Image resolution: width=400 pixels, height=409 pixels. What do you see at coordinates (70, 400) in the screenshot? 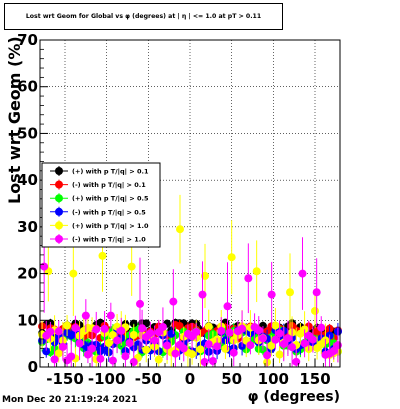
I see `footer-timestamp: Mon Dec 20 21:19:24 2021` at bounding box center [70, 400].